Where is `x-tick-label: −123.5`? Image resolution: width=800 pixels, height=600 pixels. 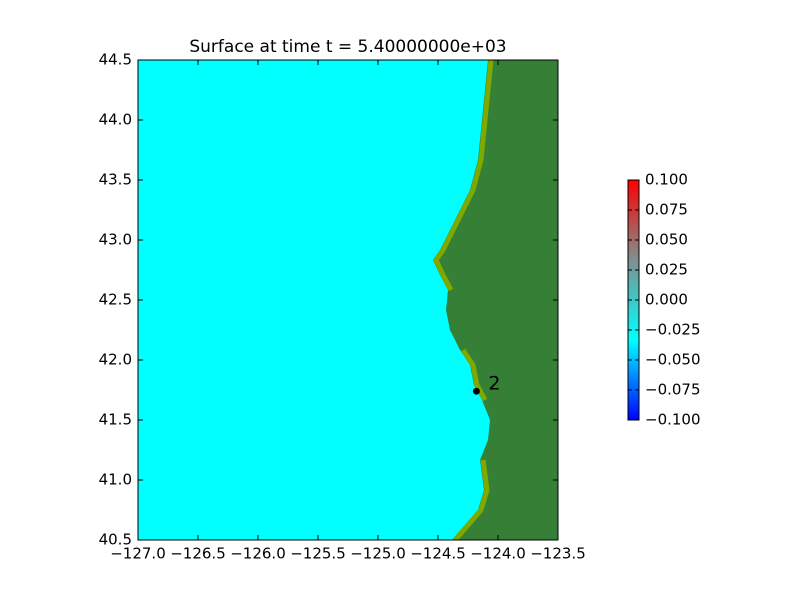
x-tick-label: −123.5 is located at coordinates (558, 554).